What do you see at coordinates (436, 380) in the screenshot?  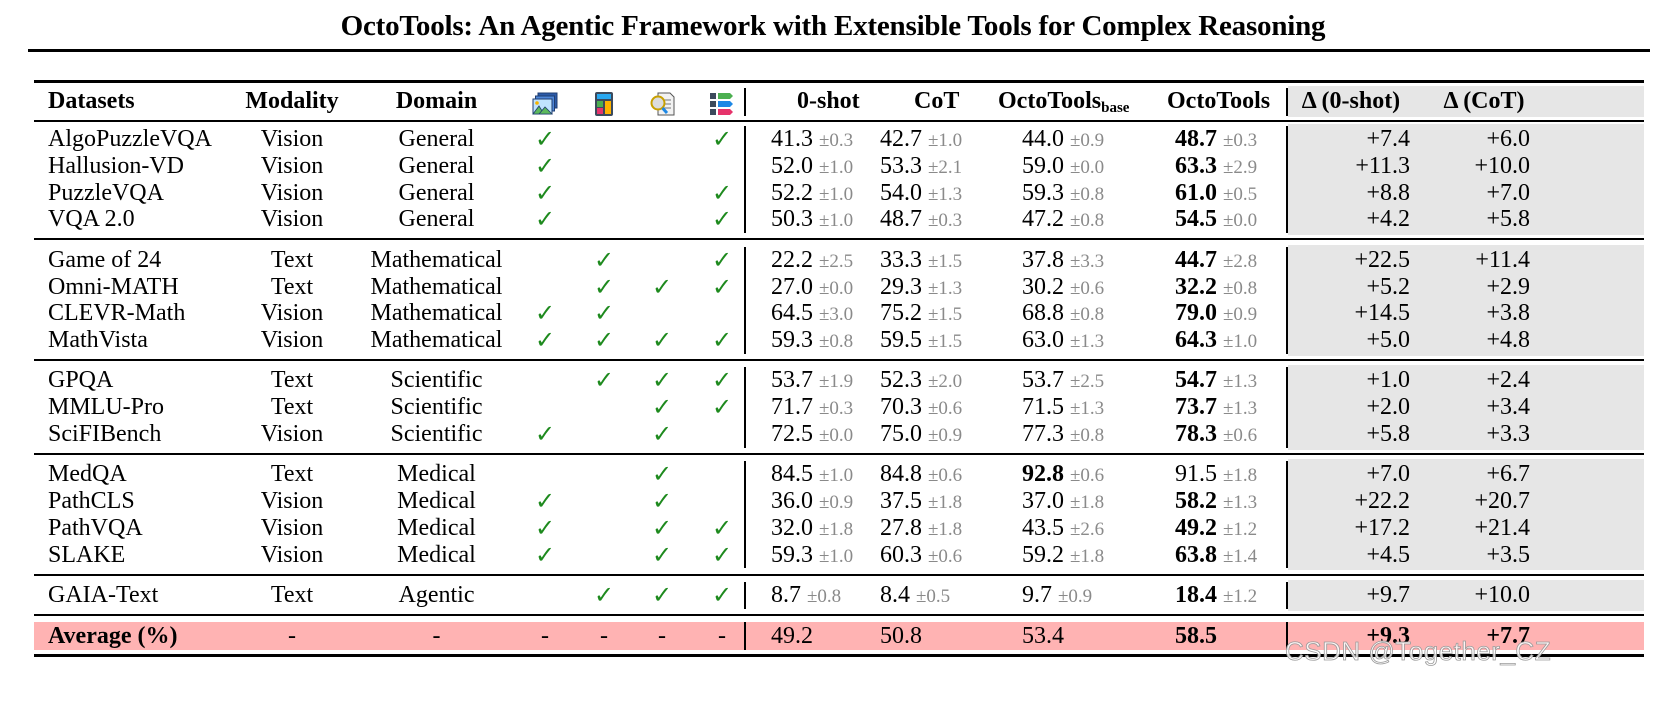 I see `domain: Scientific` at bounding box center [436, 380].